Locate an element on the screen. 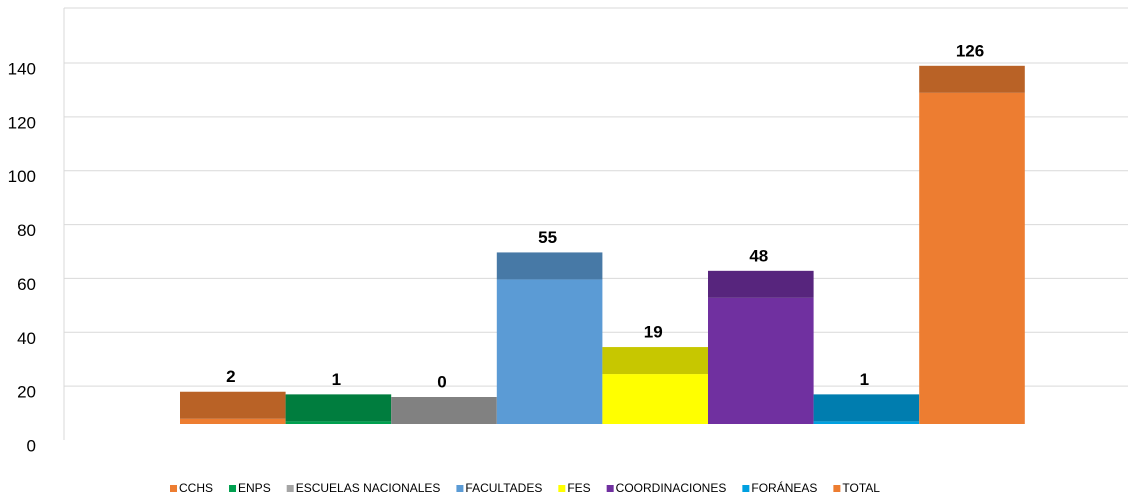 The width and height of the screenshot is (1128, 501). y-tick-label: 120 is located at coordinates (22, 122).